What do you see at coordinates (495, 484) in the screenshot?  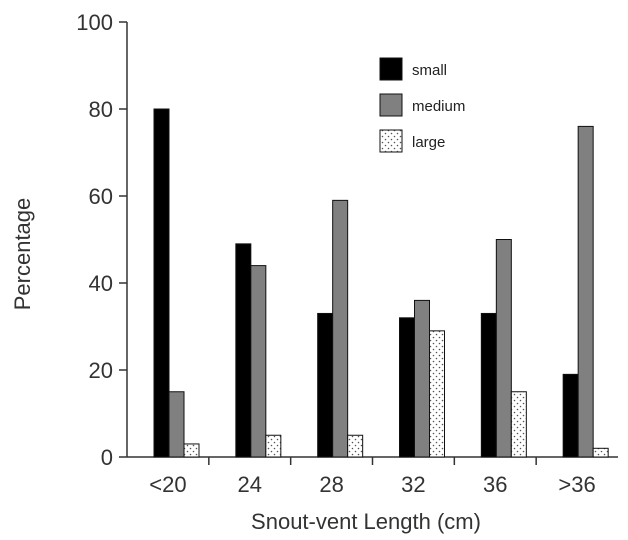 I see `x-tick-label: 36` at bounding box center [495, 484].